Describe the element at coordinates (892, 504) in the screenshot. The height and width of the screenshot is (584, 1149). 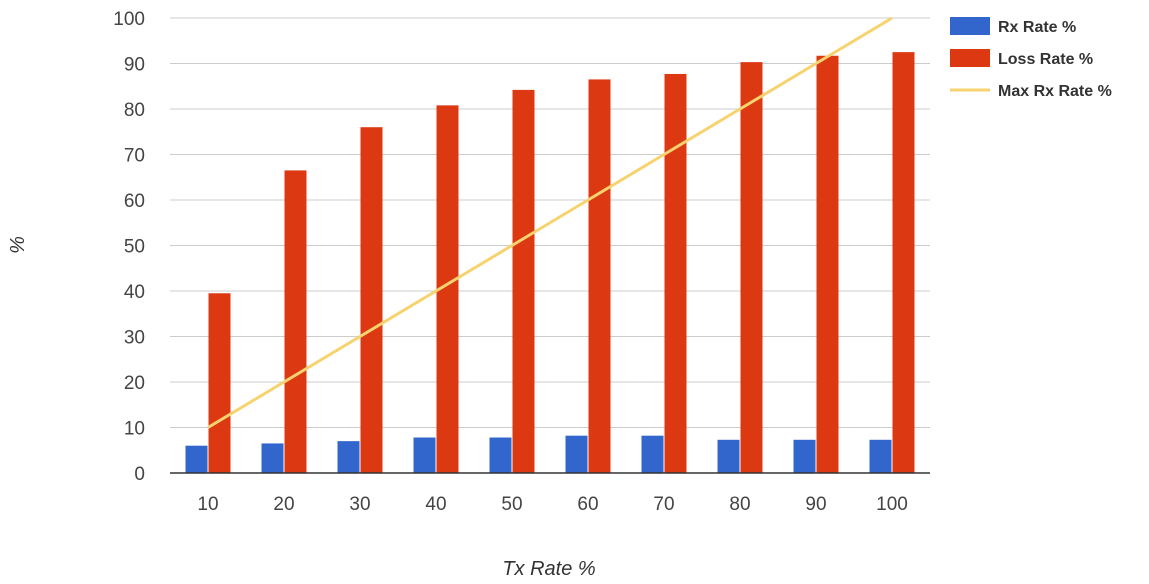
I see `x-tick-label: 100` at that location.